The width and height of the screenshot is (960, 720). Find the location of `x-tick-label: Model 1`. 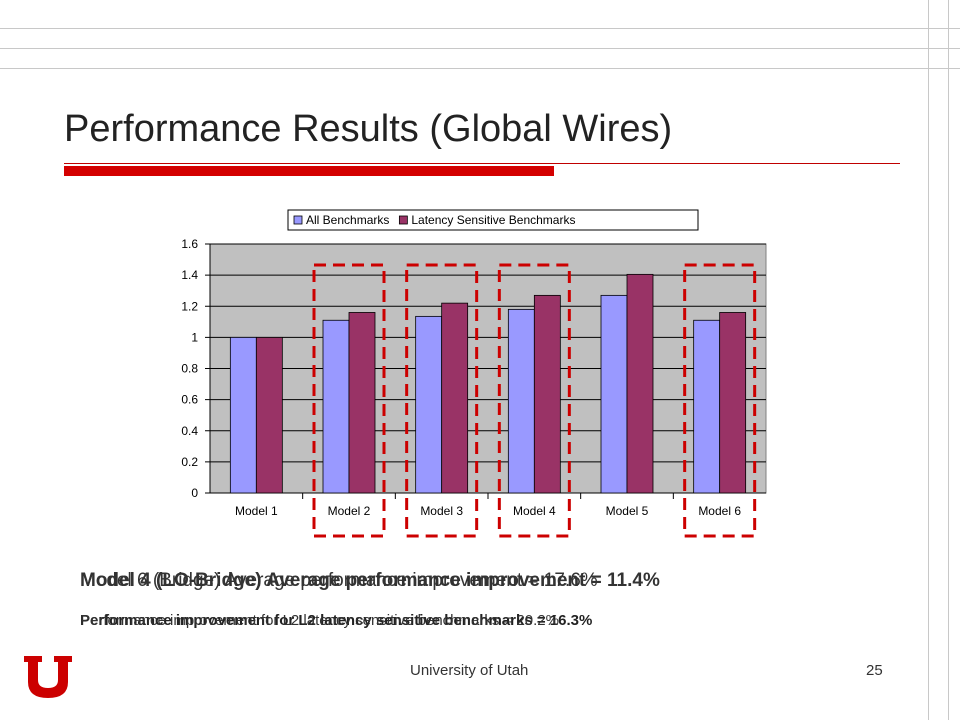

x-tick-label: Model 1 is located at coordinates (256, 511).